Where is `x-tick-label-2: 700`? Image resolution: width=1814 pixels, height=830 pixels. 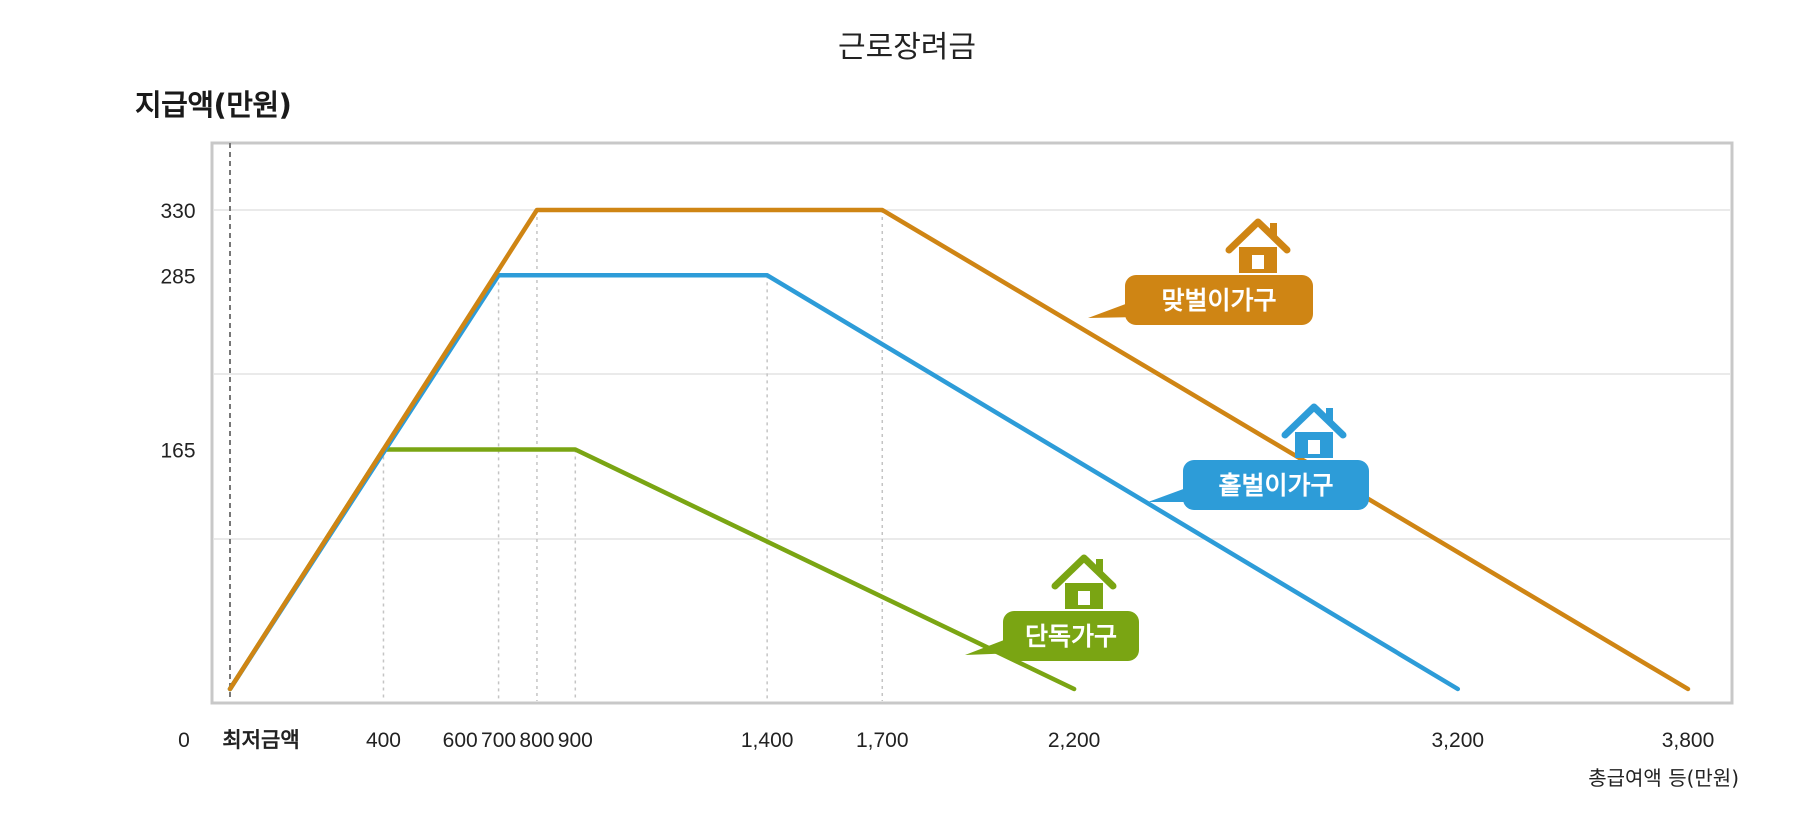
x-tick-label-2: 700 is located at coordinates (498, 740).